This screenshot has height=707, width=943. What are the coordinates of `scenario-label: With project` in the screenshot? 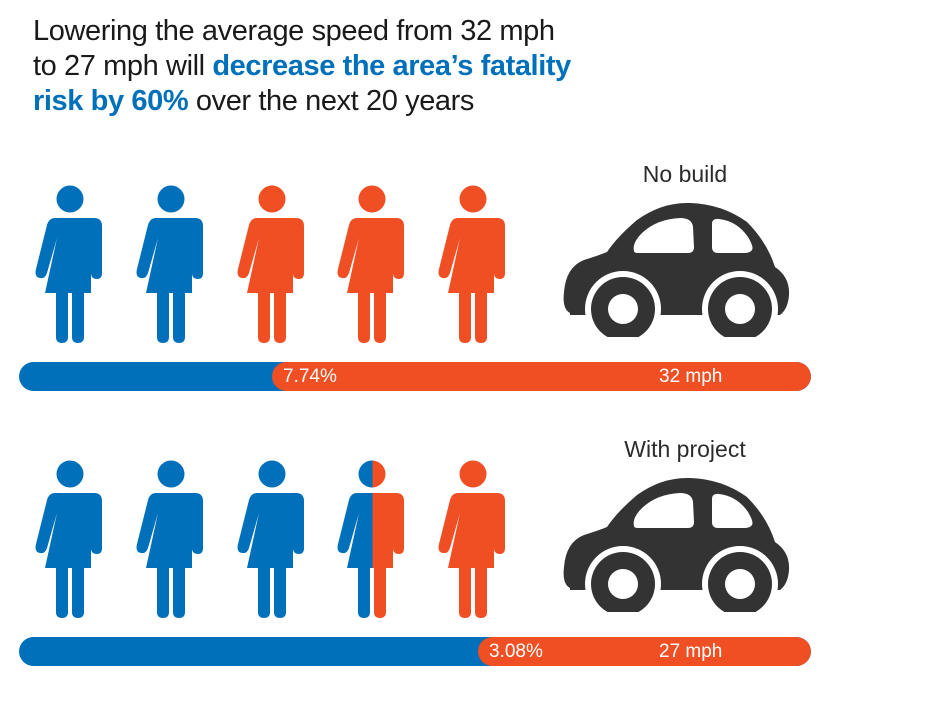 It's located at (685, 449).